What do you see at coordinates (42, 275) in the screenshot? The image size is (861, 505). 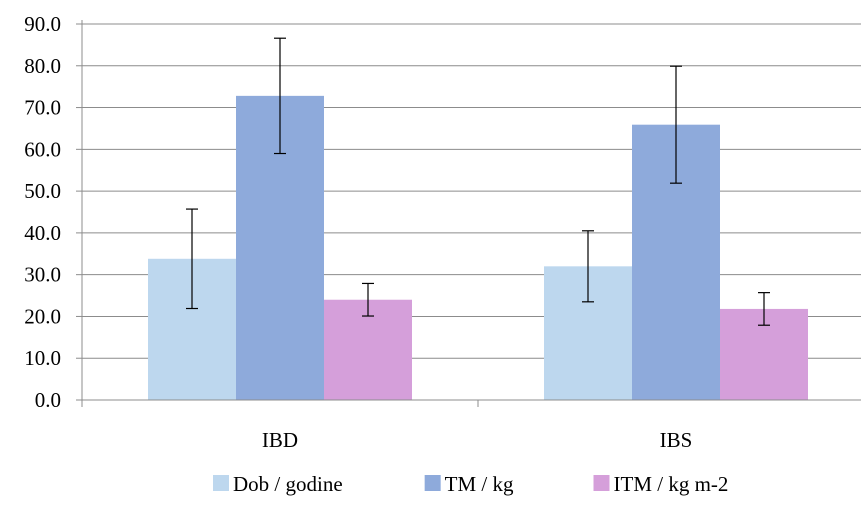 I see `y-tick-label: 30.0` at bounding box center [42, 275].